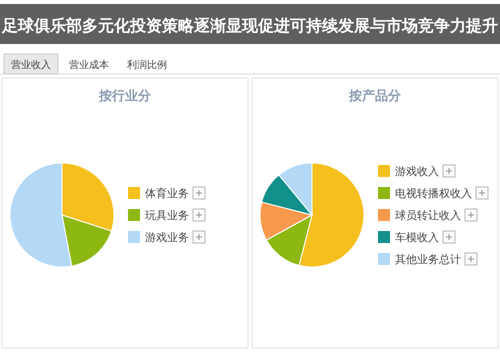 The width and height of the screenshot is (500, 362). I want to click on chart-title: 按产品分, so click(375, 96).